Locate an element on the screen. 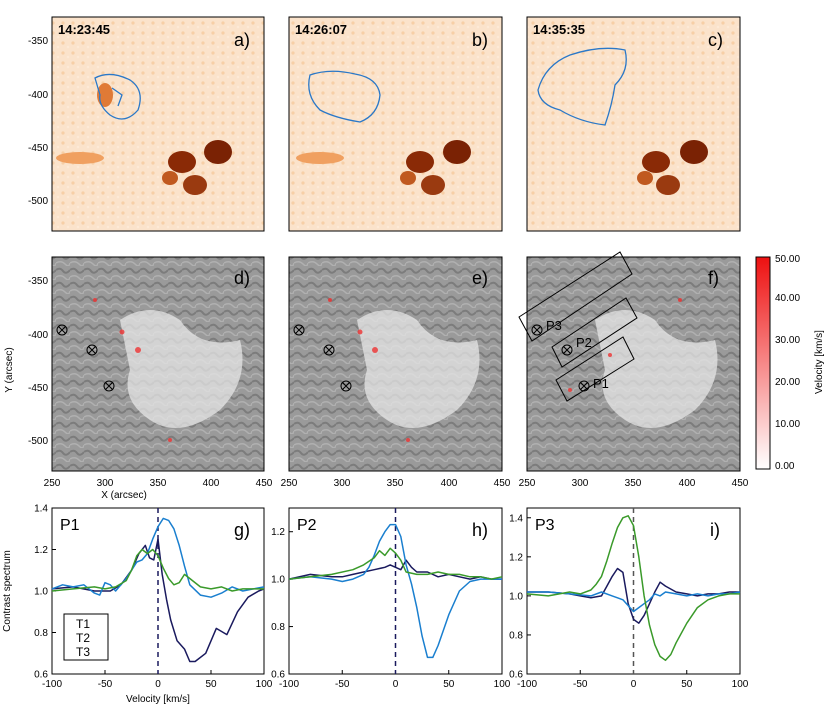  x-tick-label: 100 is located at coordinates (740, 684).